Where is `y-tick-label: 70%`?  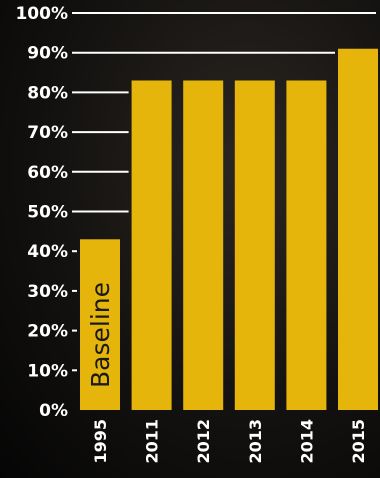
y-tick-label: 70% is located at coordinates (47, 133).